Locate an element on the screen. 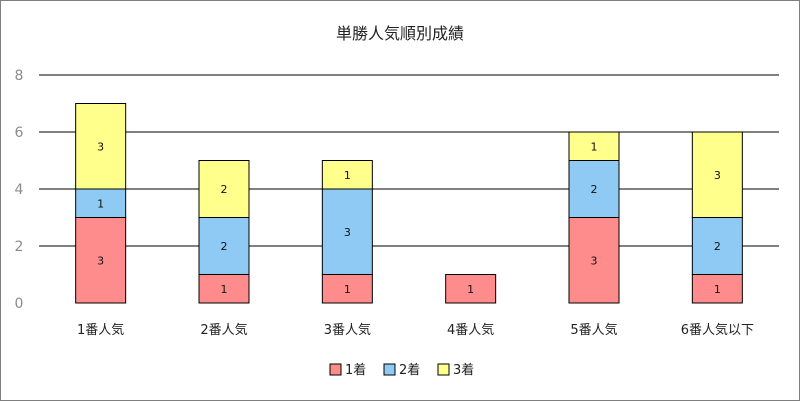  y-tick-label: 8 is located at coordinates (19, 76).